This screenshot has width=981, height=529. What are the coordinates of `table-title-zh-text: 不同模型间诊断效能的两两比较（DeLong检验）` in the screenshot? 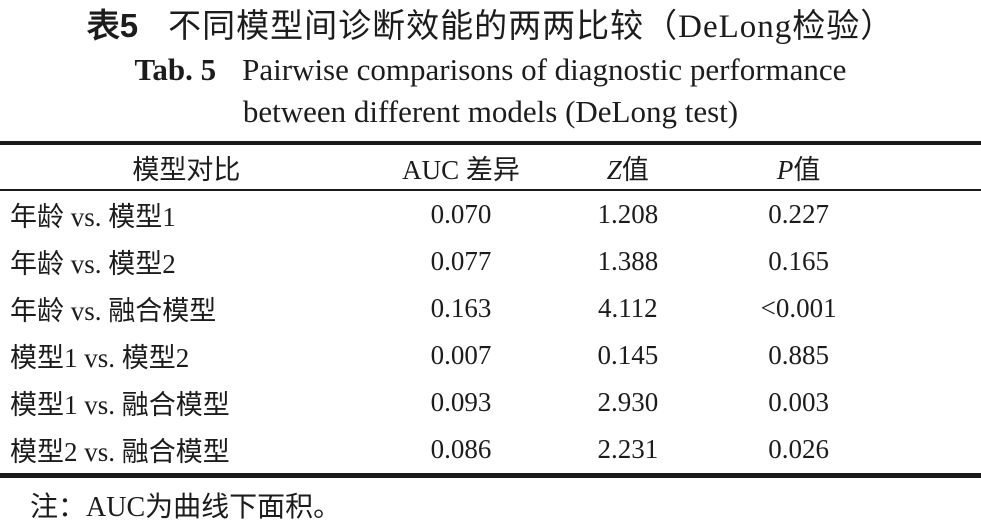 It's located at (531, 27).